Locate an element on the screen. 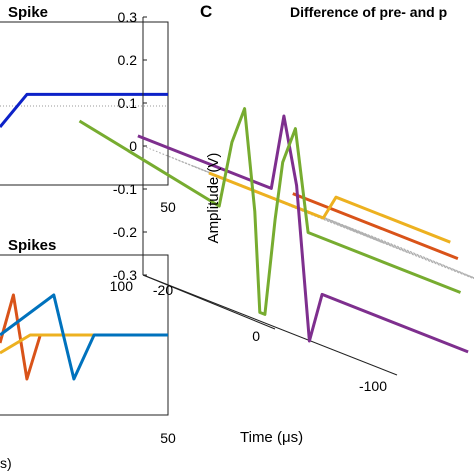 This screenshot has width=474, height=474. z-tick-label: 0.2 is located at coordinates (128, 60).